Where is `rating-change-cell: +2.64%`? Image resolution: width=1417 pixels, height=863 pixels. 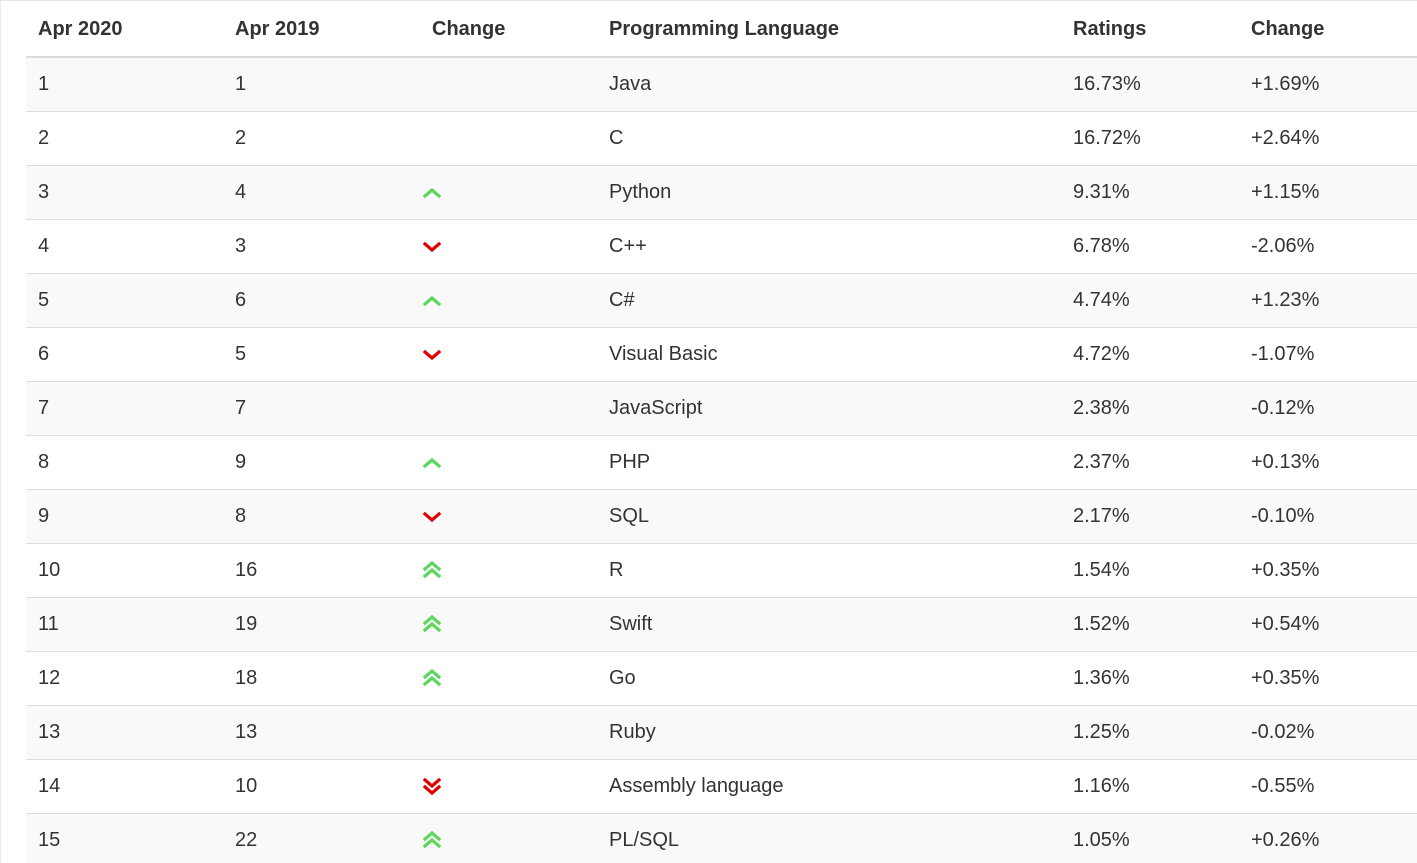
rating-change-cell: +2.64% is located at coordinates (1328, 138).